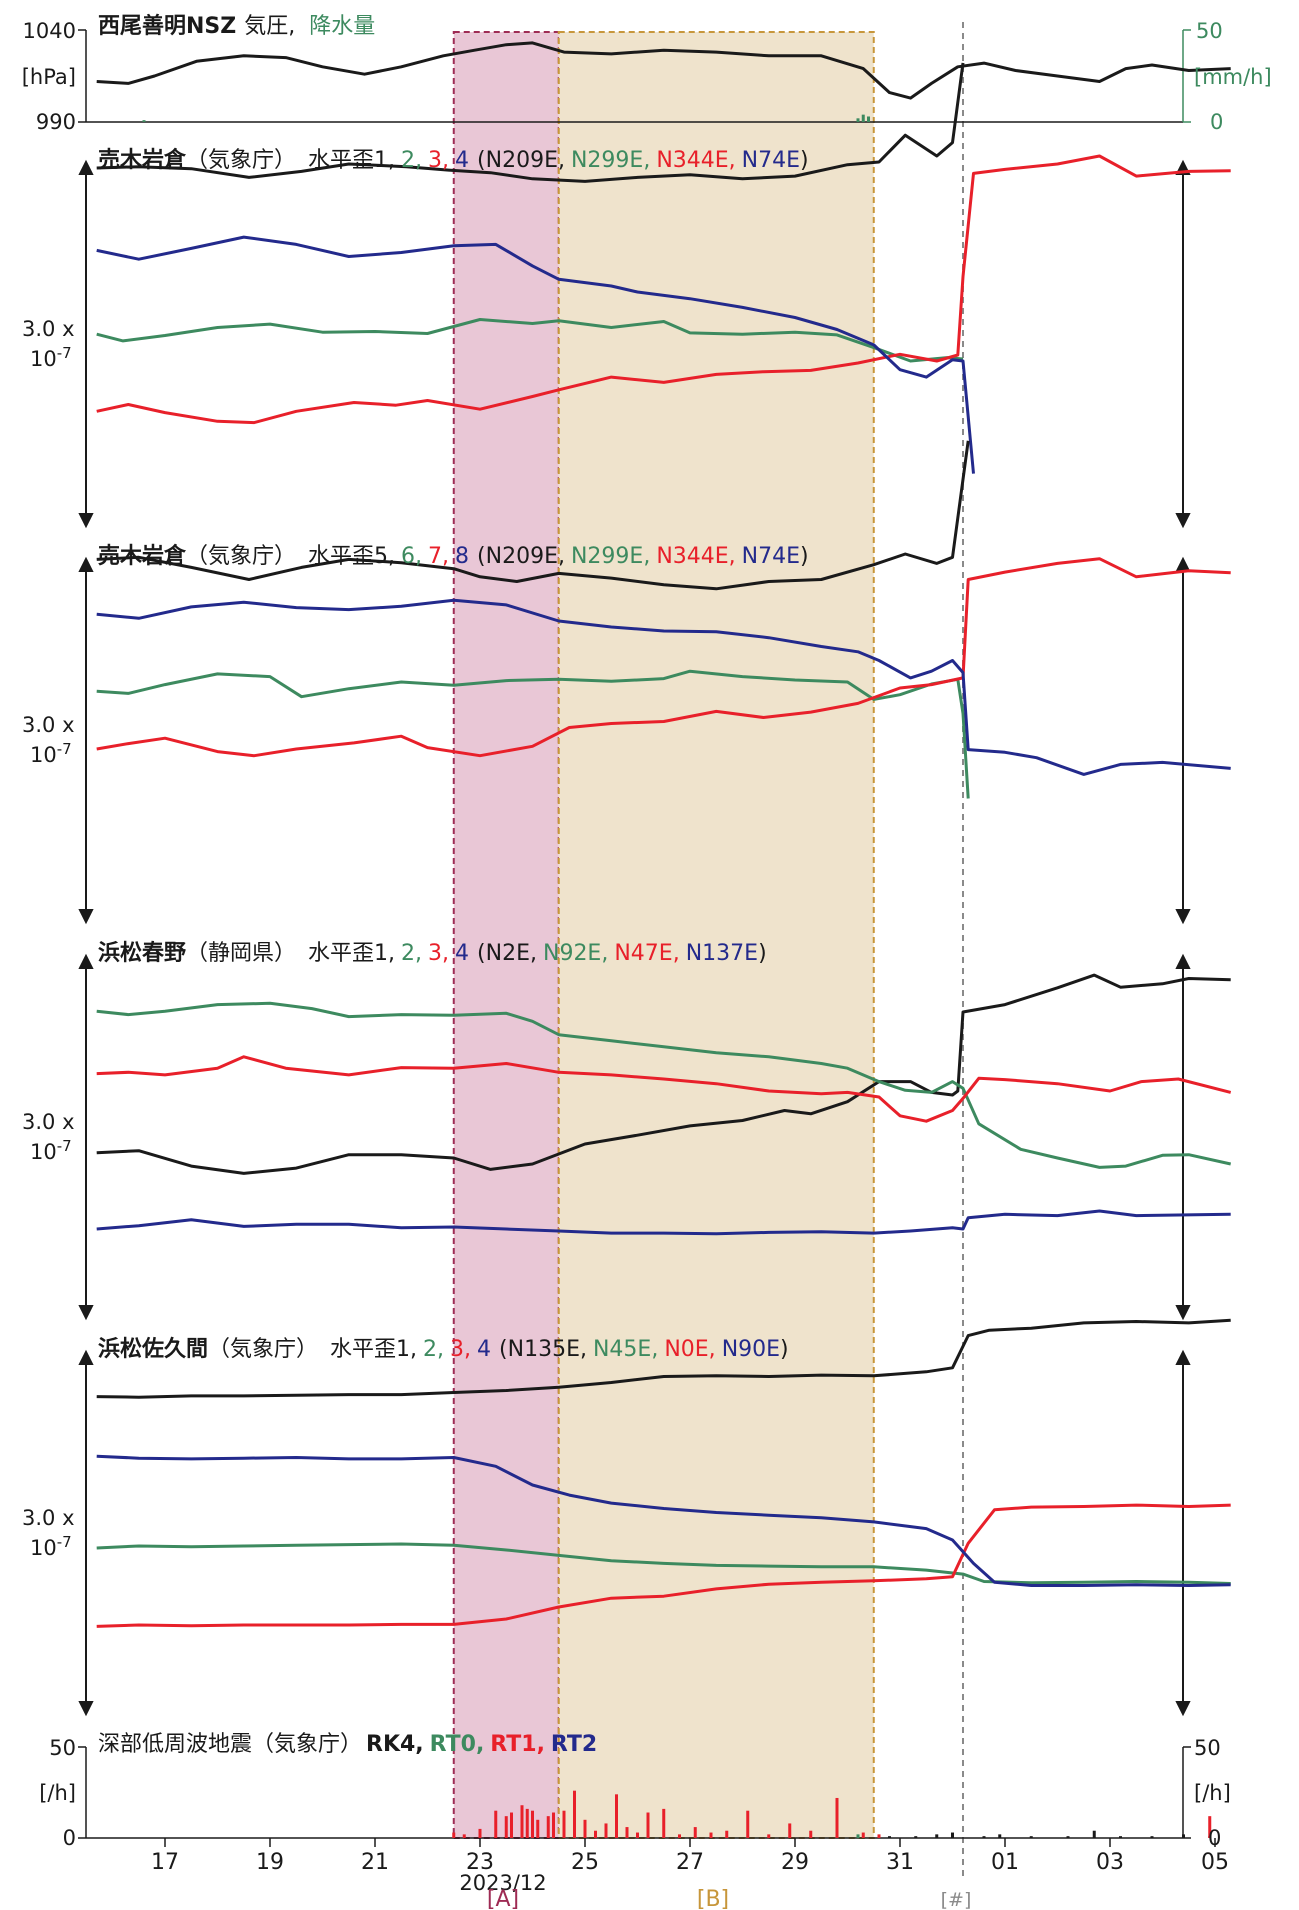  Describe the element at coordinates (165, 1862) in the screenshot. I see `x-tick-label: 17` at that location.